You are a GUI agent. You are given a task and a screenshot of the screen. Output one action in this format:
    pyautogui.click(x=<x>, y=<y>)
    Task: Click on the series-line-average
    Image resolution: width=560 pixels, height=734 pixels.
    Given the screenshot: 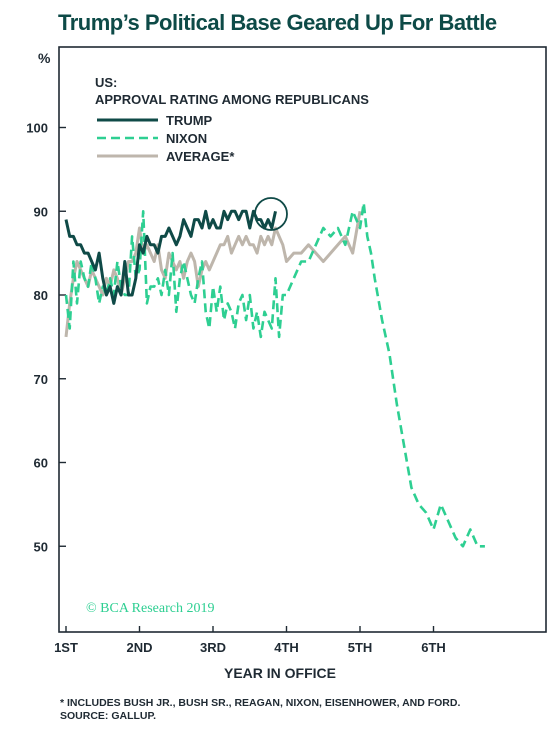 What is the action you would take?
    pyautogui.click(x=213, y=274)
    